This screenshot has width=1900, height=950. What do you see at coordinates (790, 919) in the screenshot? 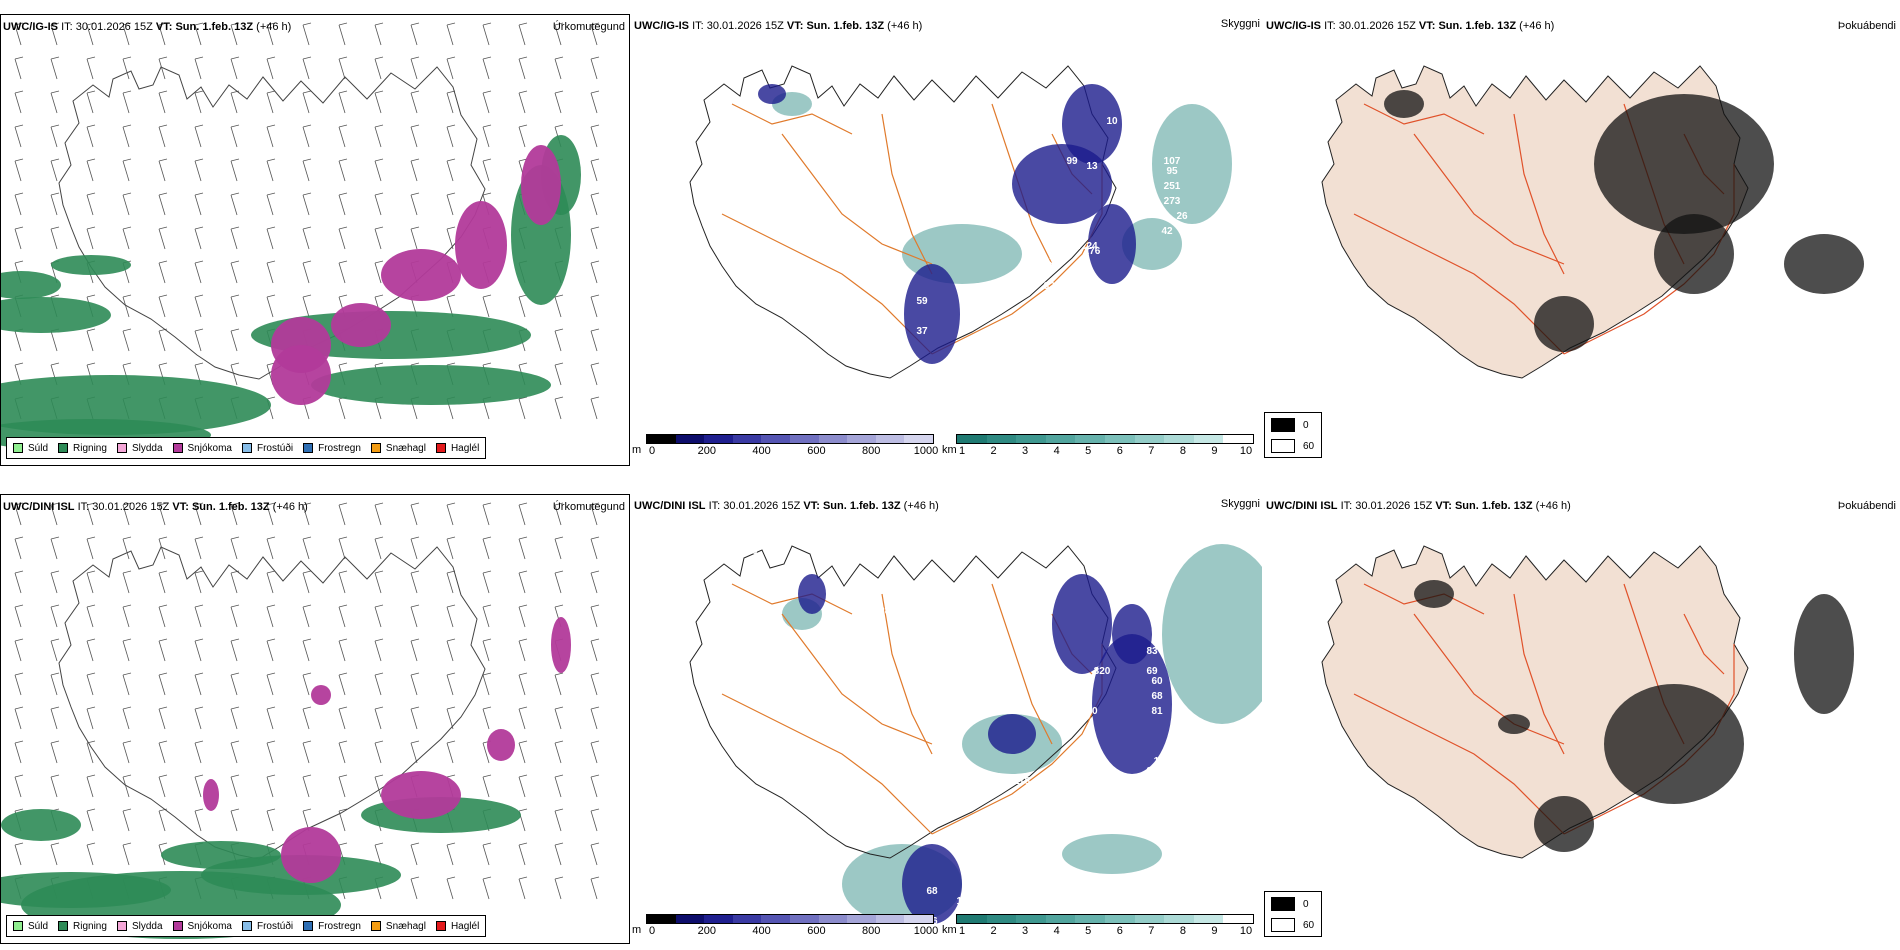
I see `colorbar-strip` at bounding box center [790, 919].